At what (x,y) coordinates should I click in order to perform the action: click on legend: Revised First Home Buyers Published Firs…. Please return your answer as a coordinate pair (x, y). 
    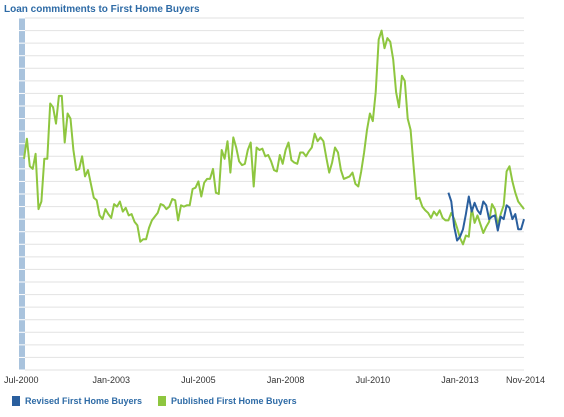
    Looking at the image, I should click on (162, 401).